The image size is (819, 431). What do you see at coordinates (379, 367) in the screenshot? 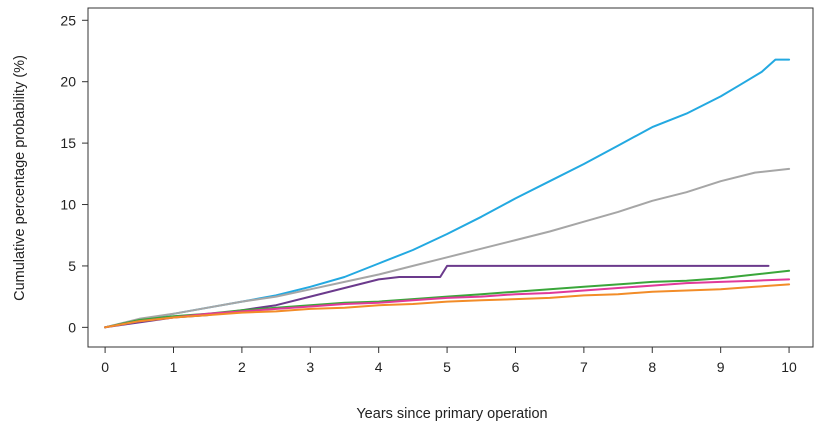
I see `x-tick-label: 4` at bounding box center [379, 367].